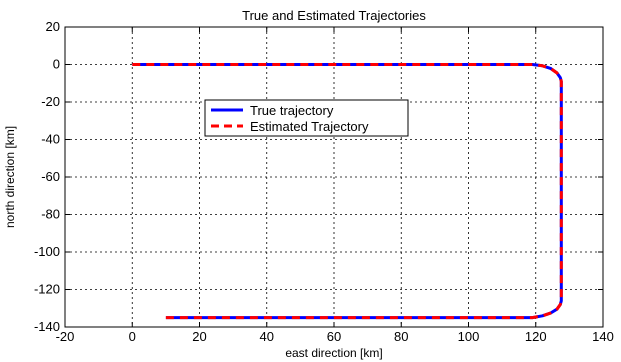 This screenshot has height=362, width=621. I want to click on y-tick-label: 0, so click(56, 64).